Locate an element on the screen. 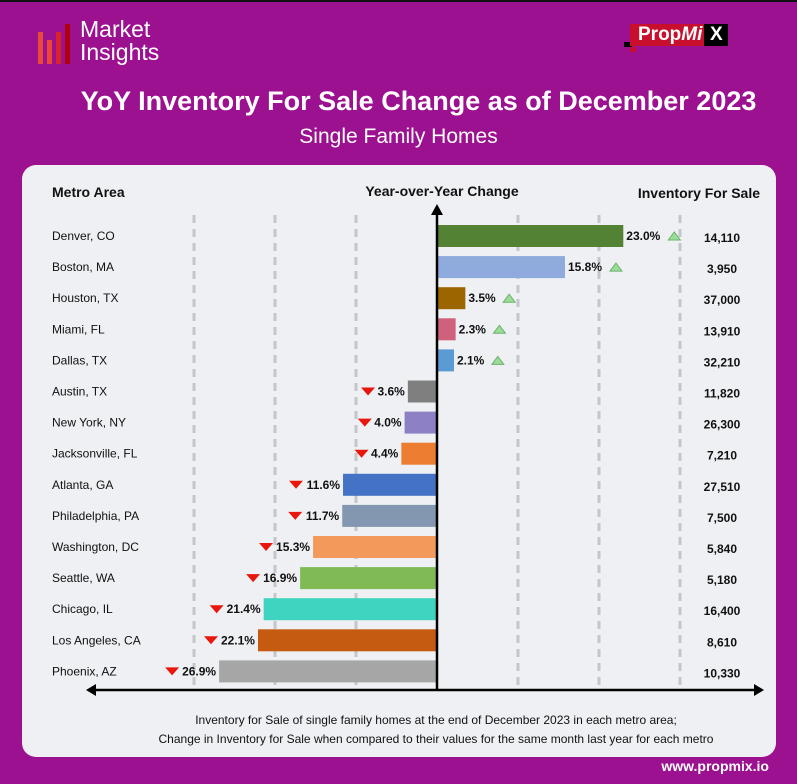 Image resolution: width=797 pixels, height=784 pixels. website-link: www.propmix.io is located at coordinates (715, 766).